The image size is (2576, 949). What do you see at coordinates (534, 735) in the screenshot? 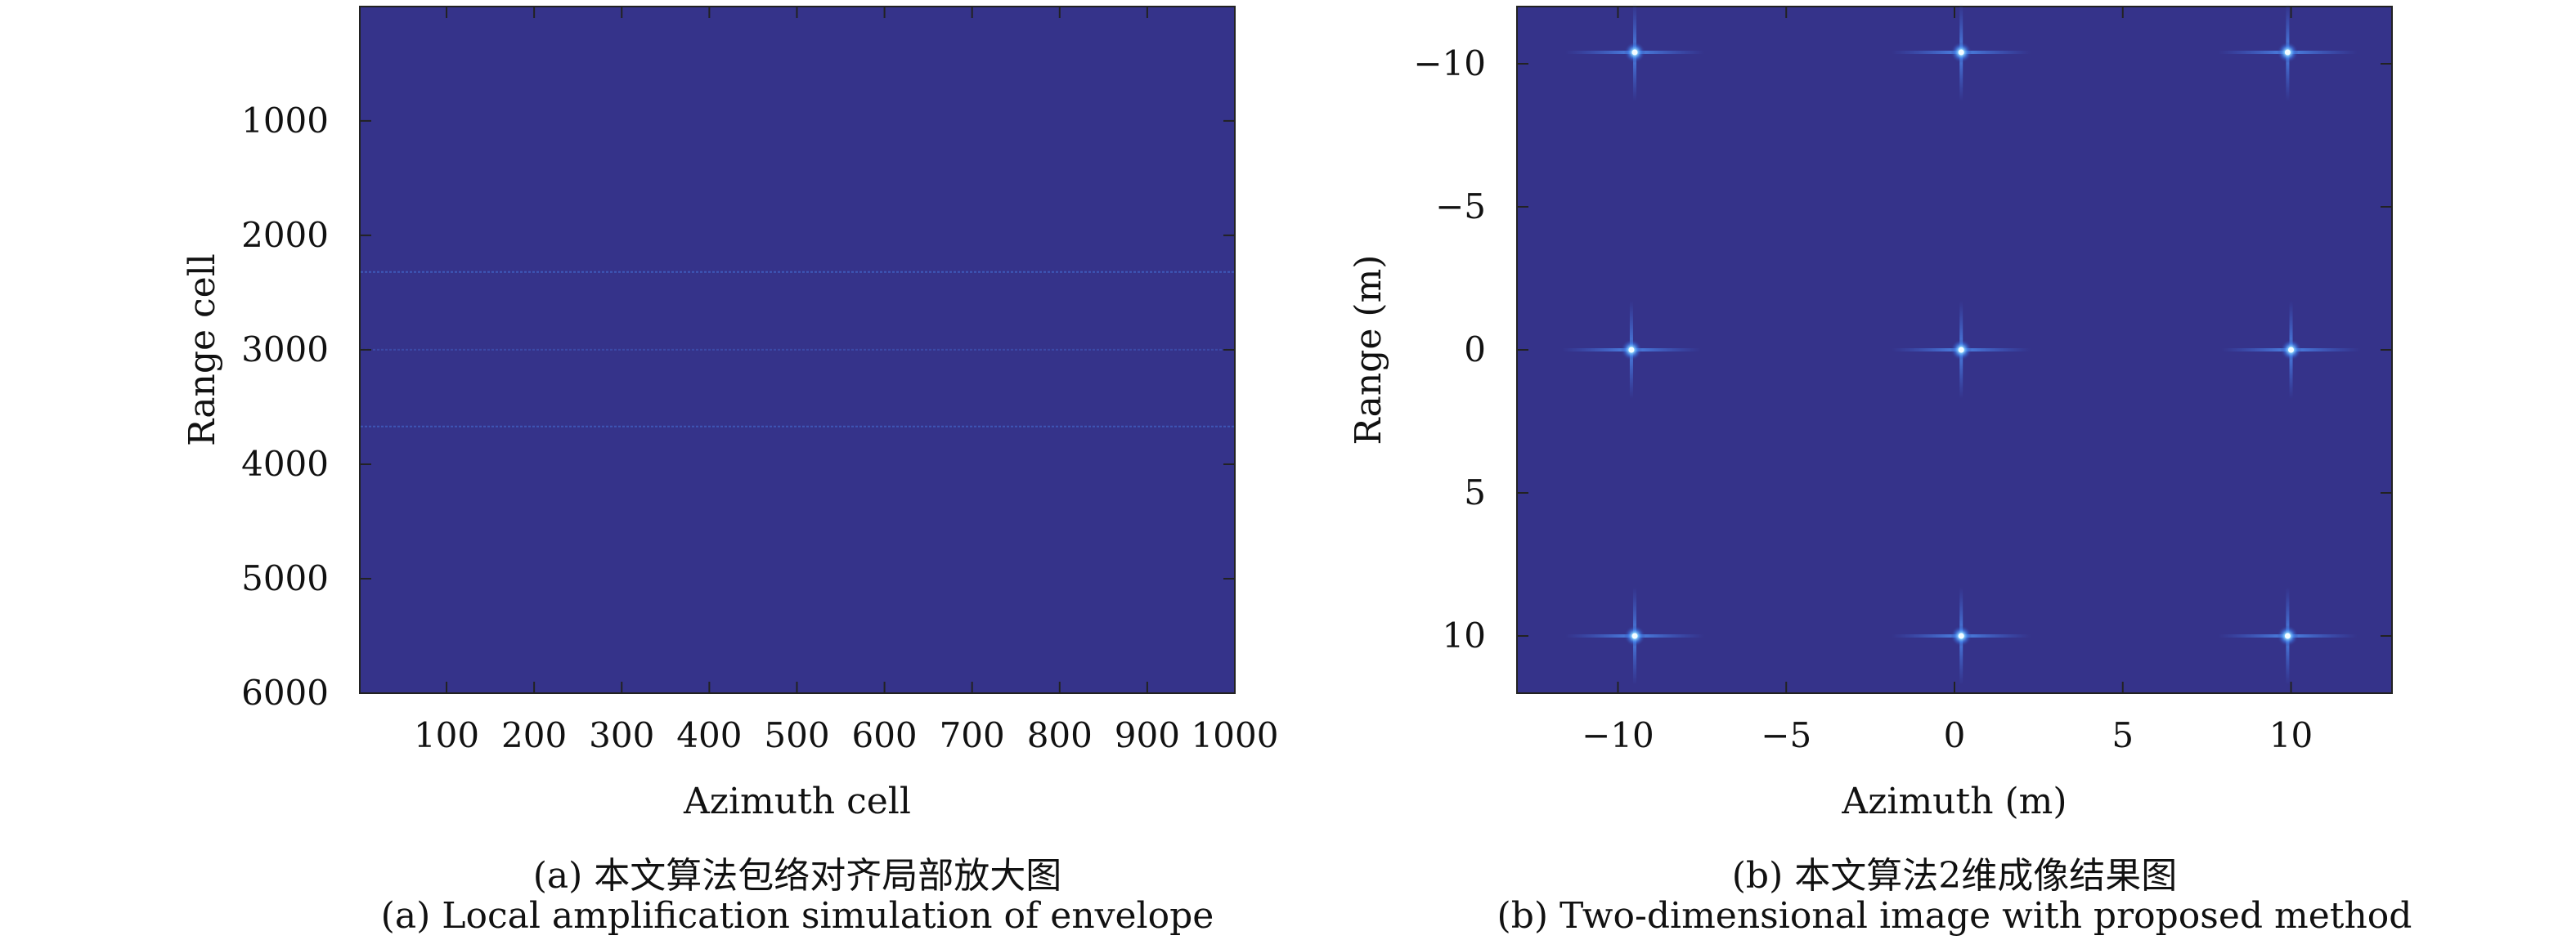
I see `x-tick-label-a-1: 200` at bounding box center [534, 735].